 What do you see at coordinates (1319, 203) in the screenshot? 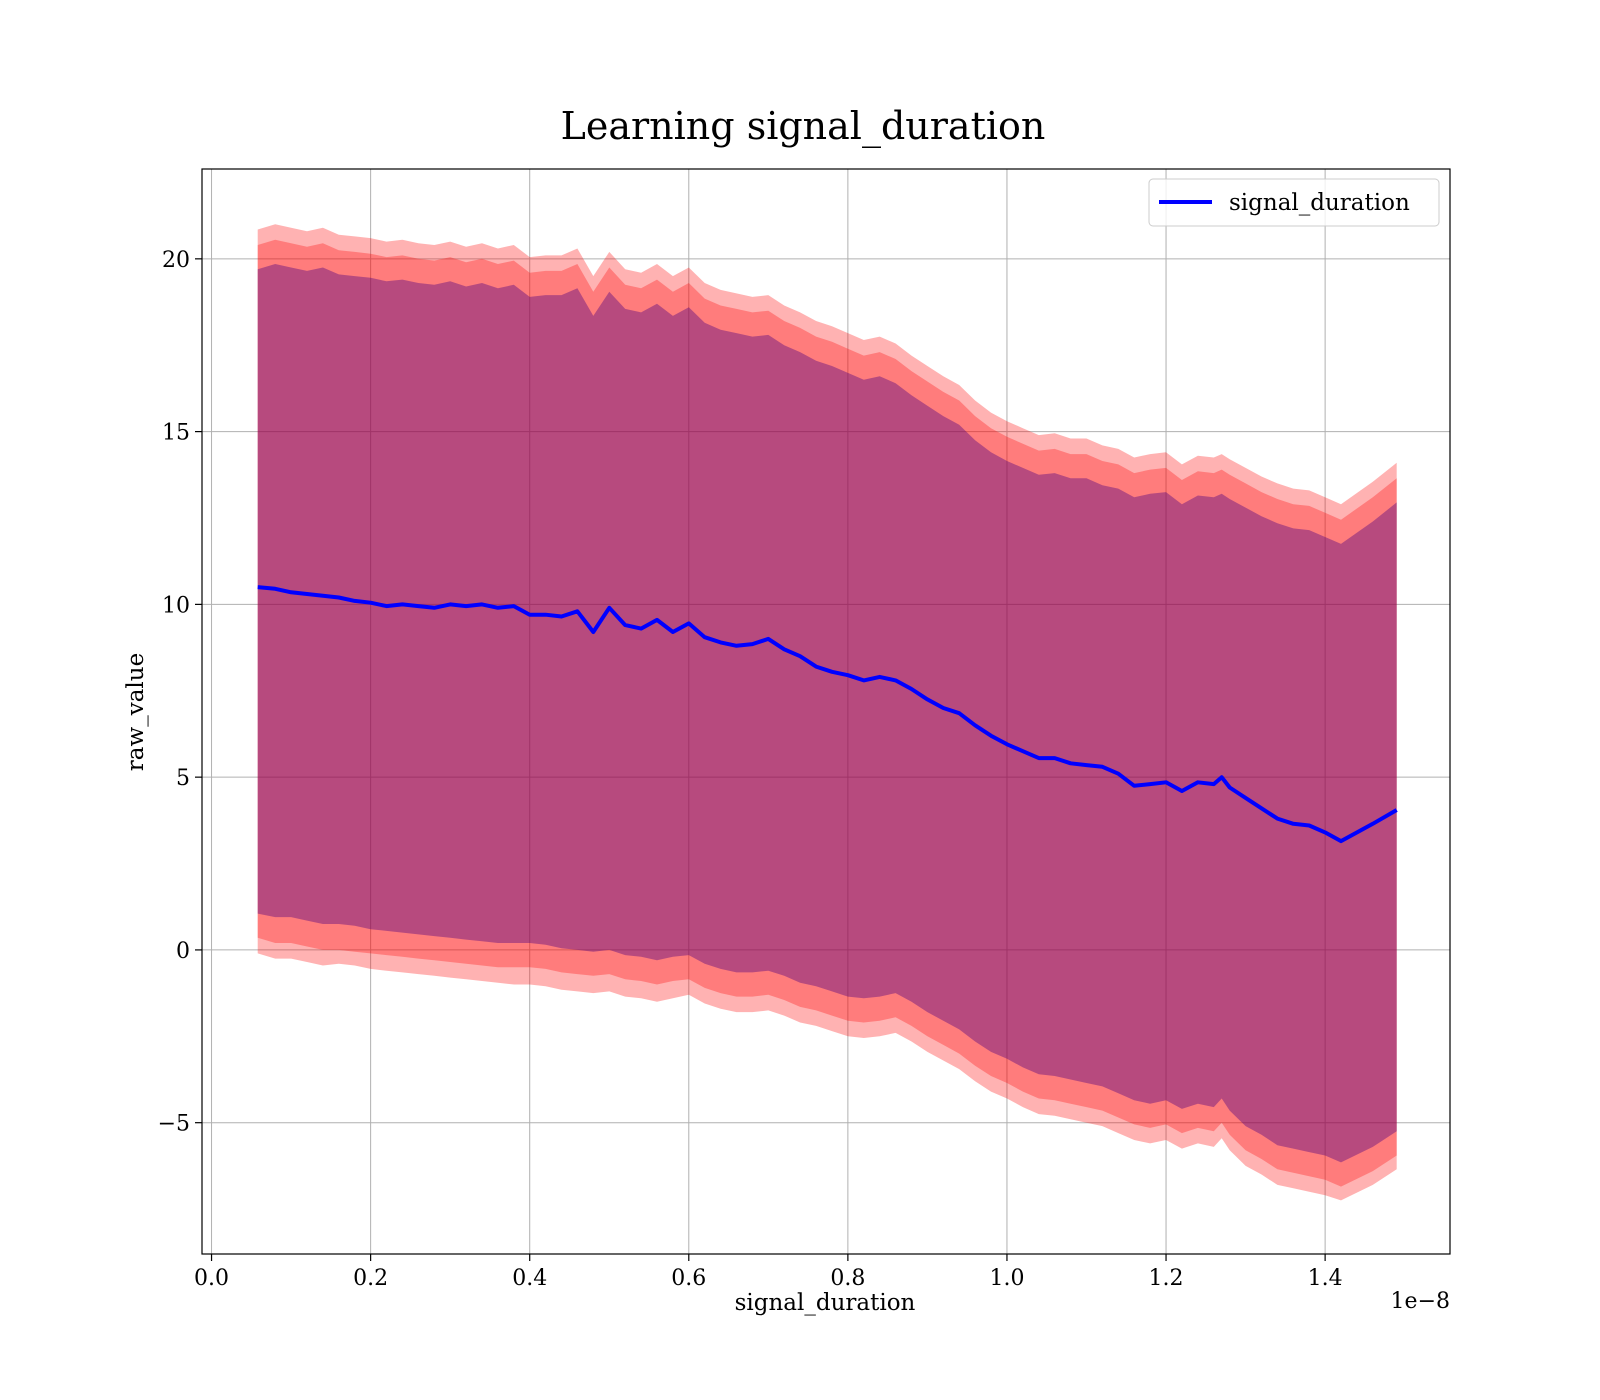
I see `legend-label: signal_duration` at bounding box center [1319, 203].